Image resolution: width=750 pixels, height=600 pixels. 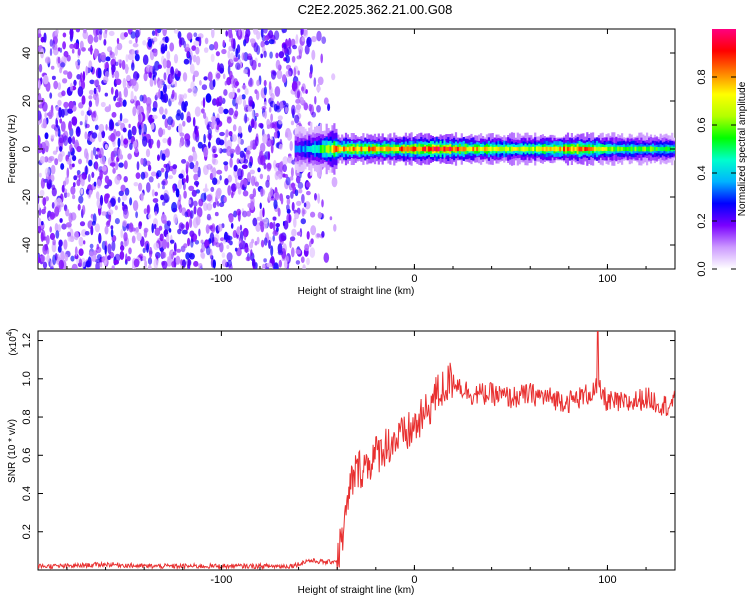 I want to click on x-tick-label: 0, so click(x=414, y=279).